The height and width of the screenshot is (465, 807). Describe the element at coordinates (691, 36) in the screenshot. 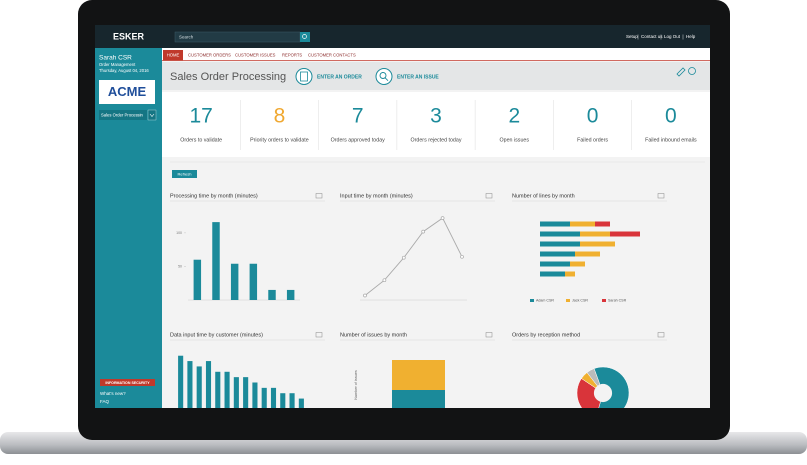

I see `header-link: Help` at that location.